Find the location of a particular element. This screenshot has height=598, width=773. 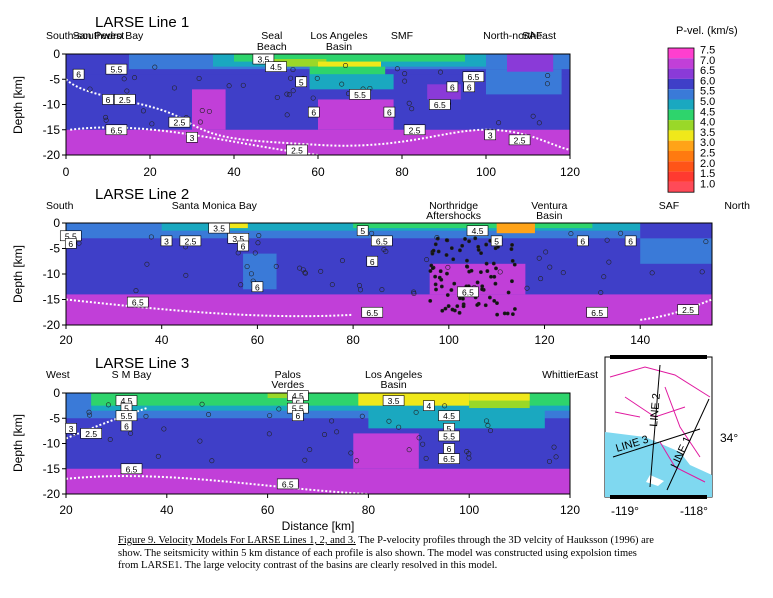

map-lon-label: -118° is located at coordinates (694, 511).